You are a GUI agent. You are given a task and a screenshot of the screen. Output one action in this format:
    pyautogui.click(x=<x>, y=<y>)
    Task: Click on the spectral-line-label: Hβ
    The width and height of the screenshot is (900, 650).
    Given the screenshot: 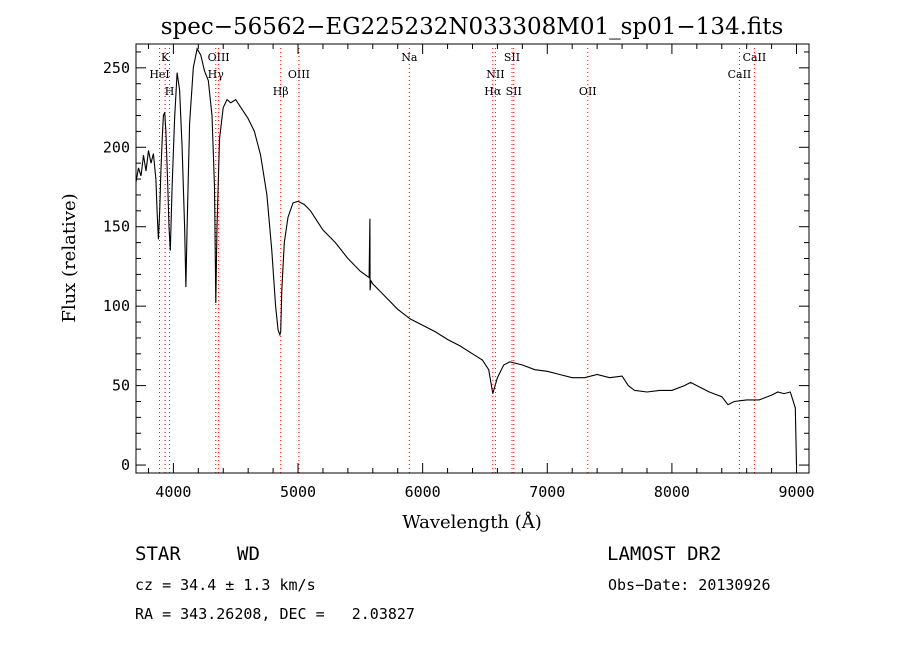 What is the action you would take?
    pyautogui.click(x=281, y=91)
    